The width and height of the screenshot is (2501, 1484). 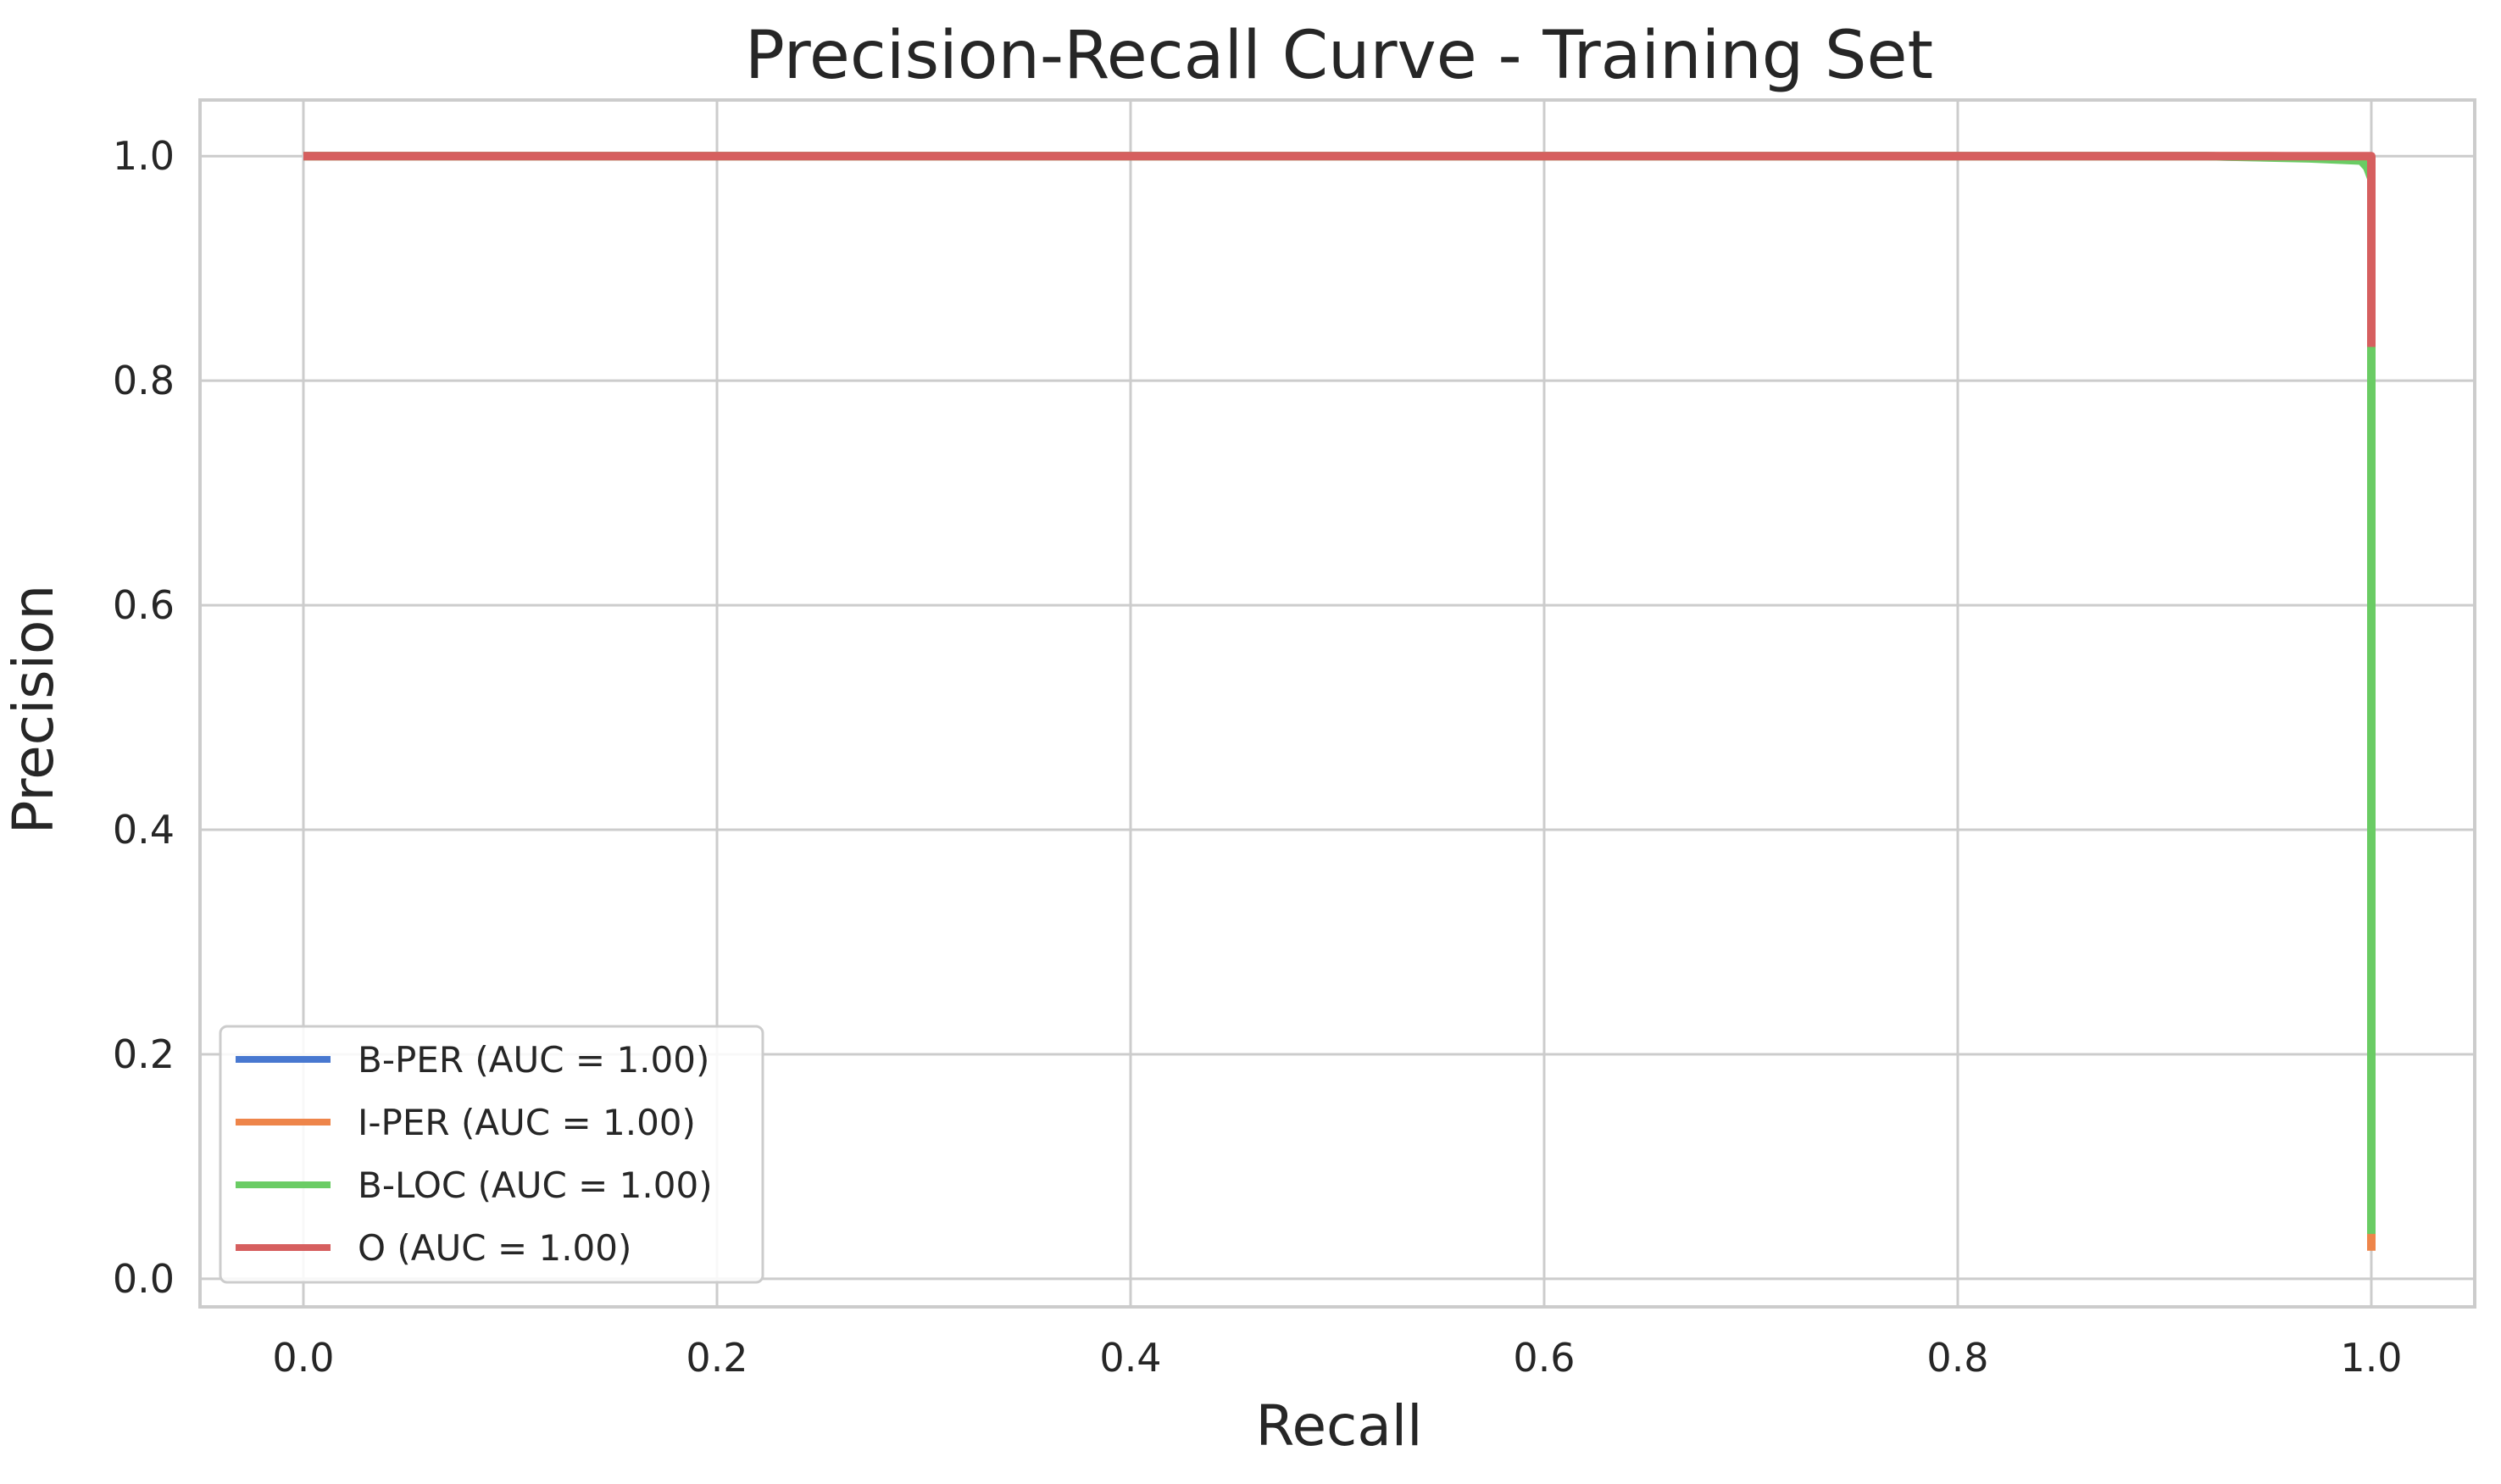 I want to click on legend-label-2: B-LOC (AUC = 1.00), so click(x=535, y=1185).